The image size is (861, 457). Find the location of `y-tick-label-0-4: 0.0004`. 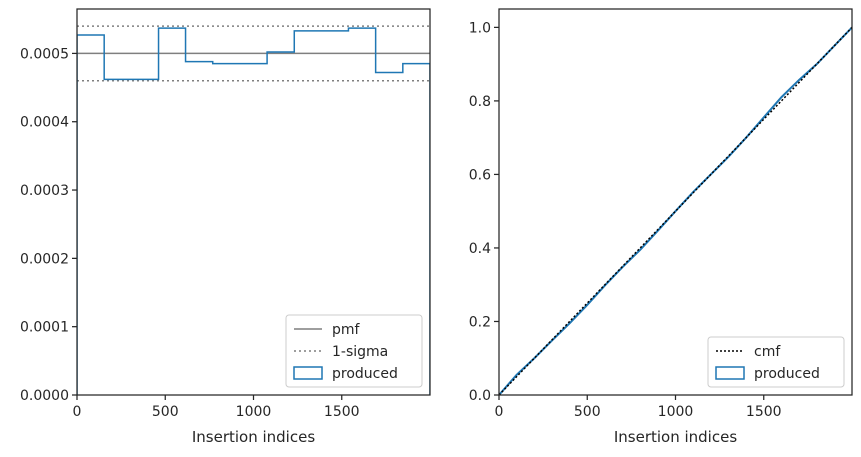

y-tick-label-0-4: 0.0004 is located at coordinates (44, 123).